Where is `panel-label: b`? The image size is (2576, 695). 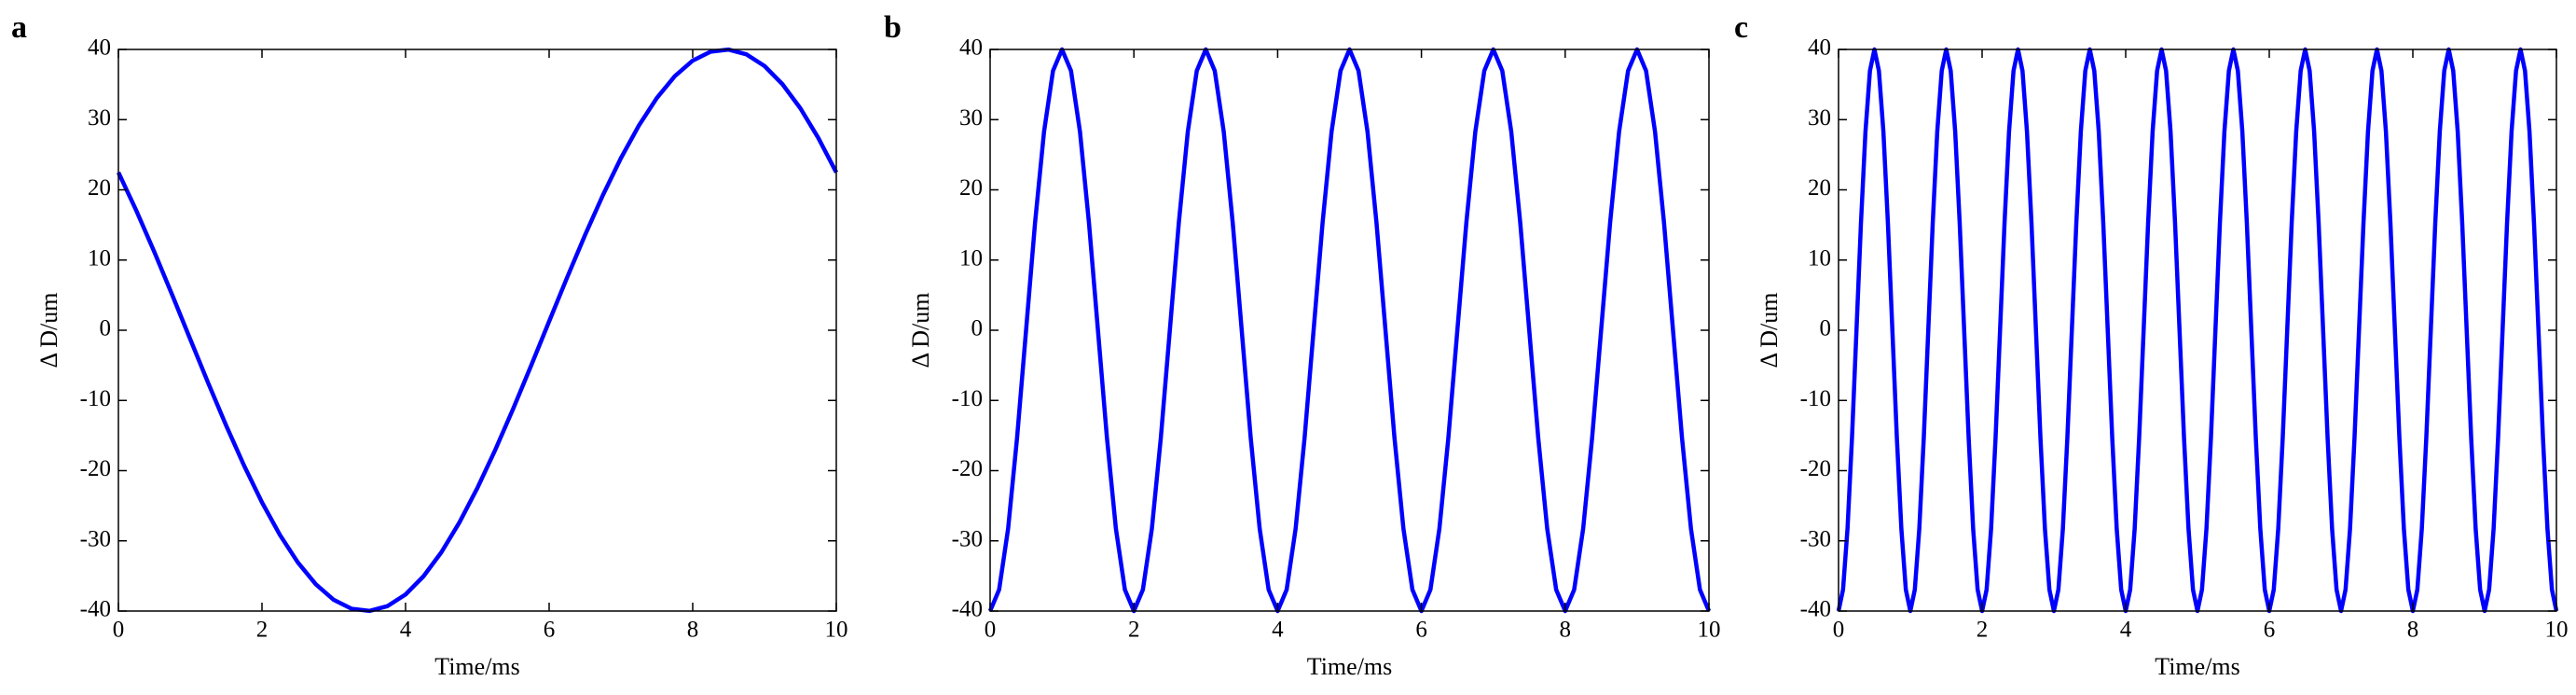 panel-label: b is located at coordinates (893, 27).